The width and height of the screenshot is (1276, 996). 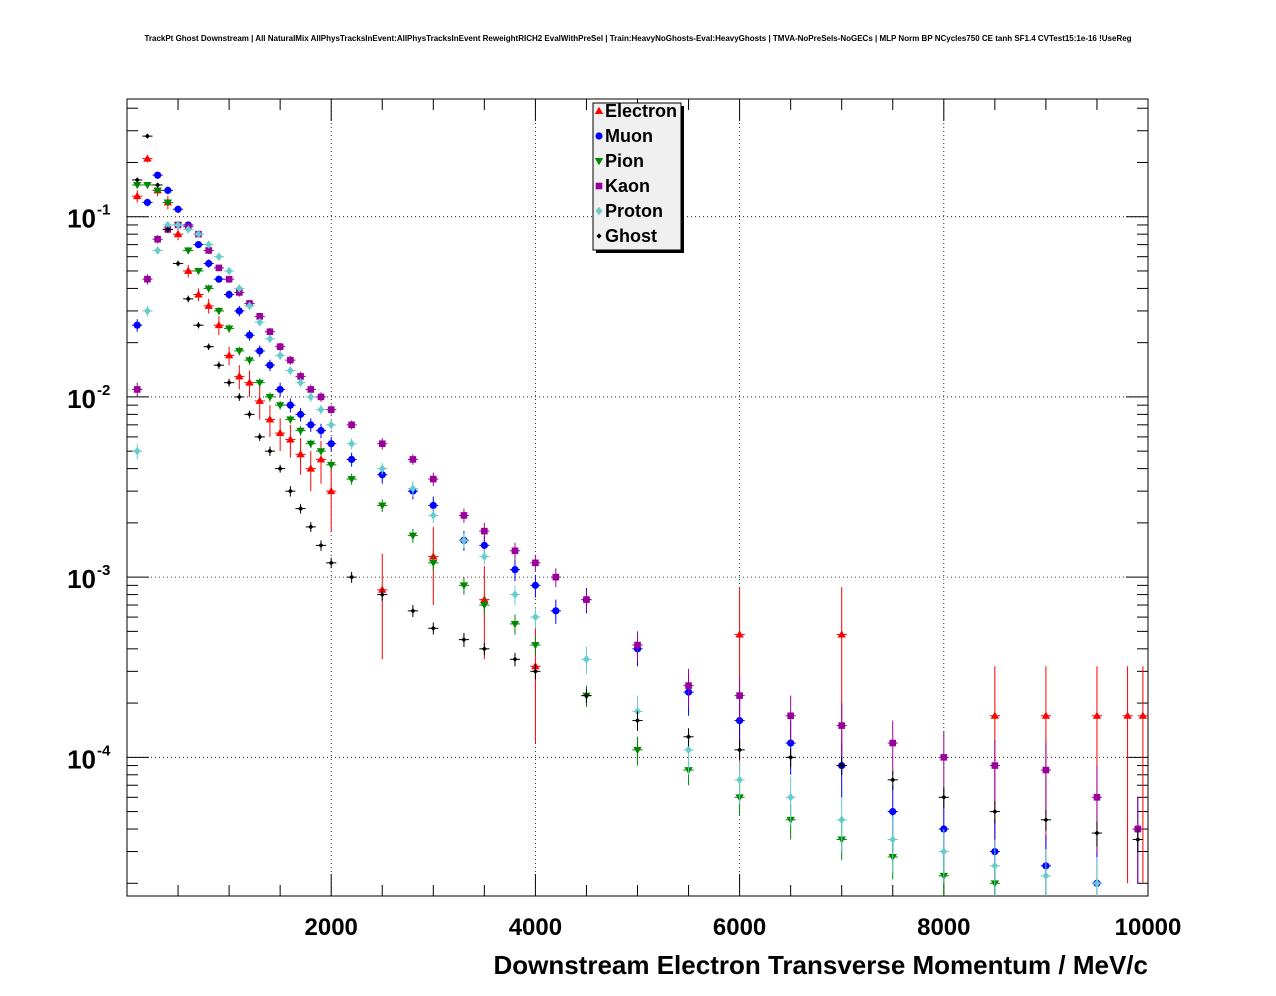 I want to click on legend-label-proton: Proton, so click(x=634, y=211).